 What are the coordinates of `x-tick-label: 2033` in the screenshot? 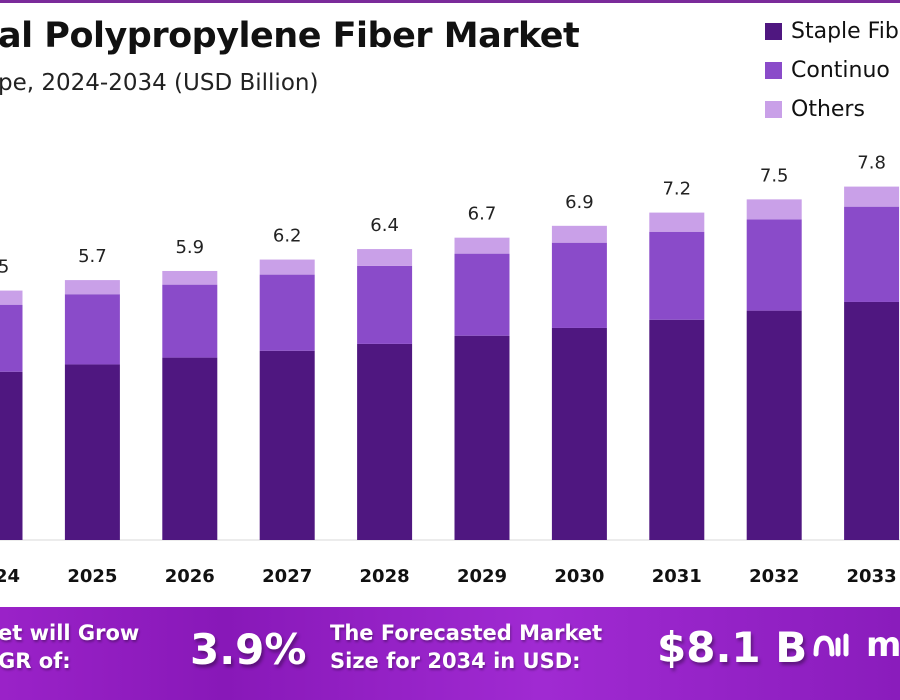 It's located at (872, 576).